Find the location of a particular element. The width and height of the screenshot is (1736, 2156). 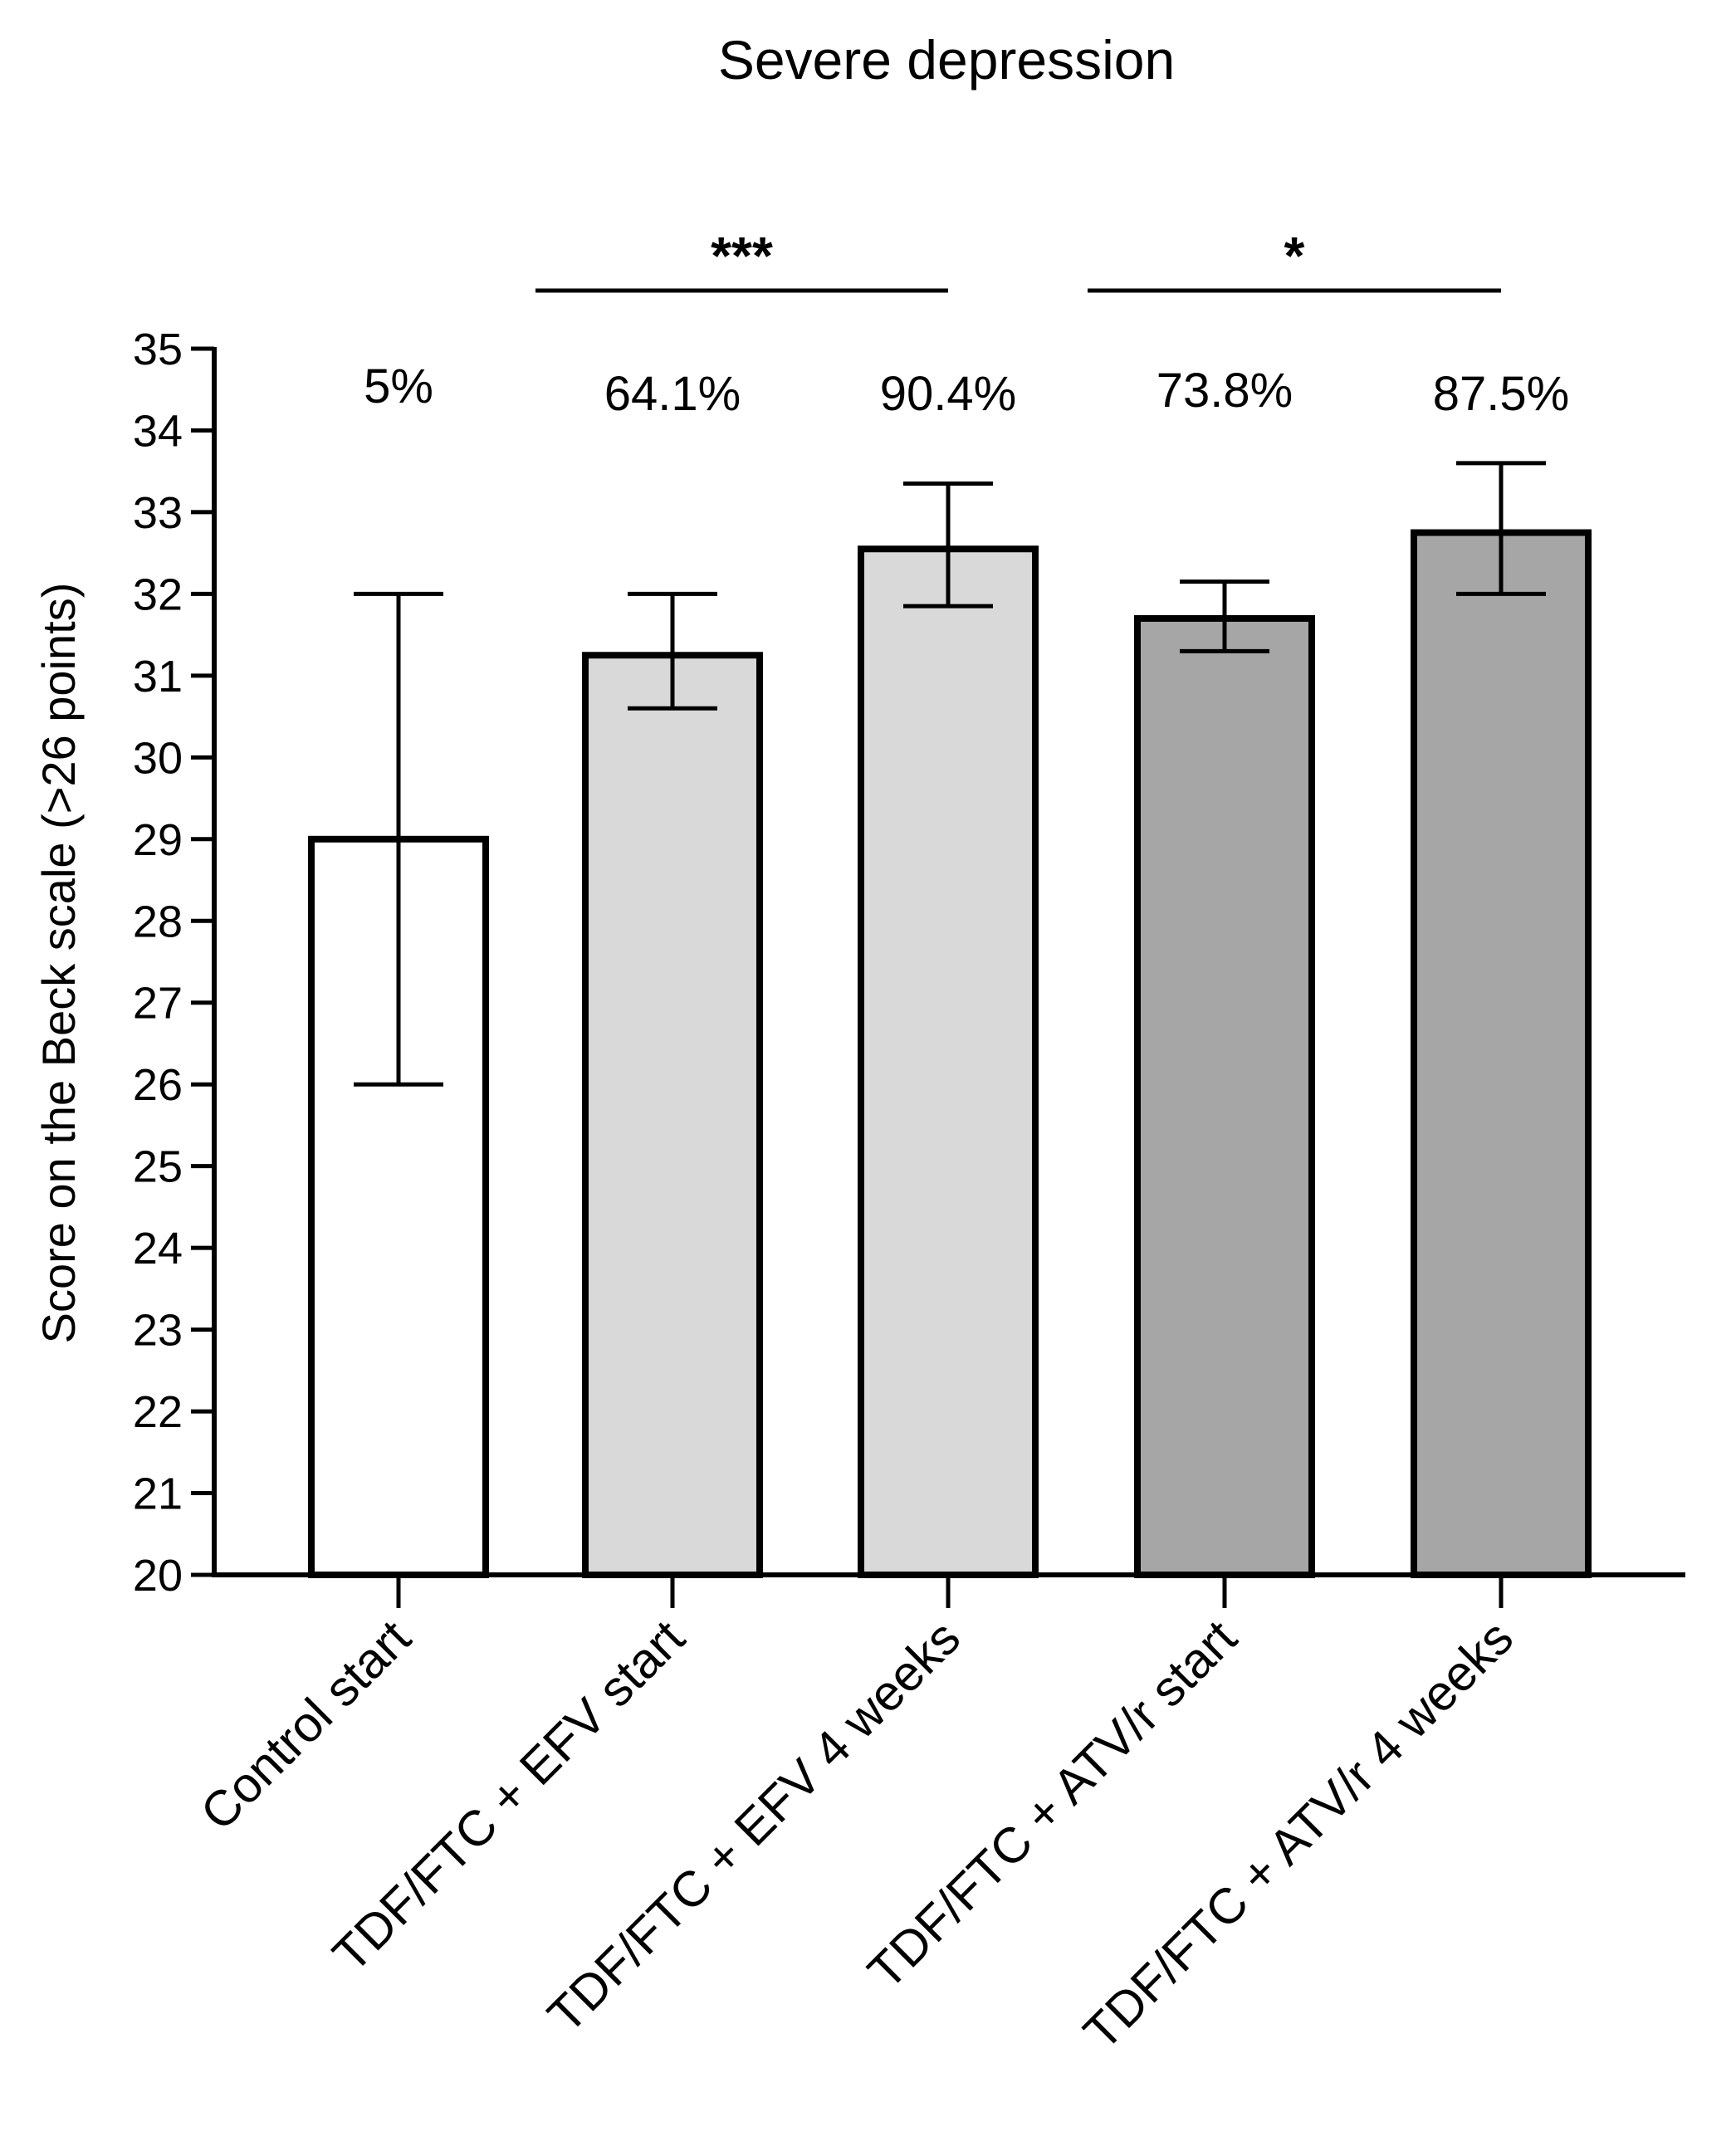

y-tick-label-23: 23 is located at coordinates (158, 1331).